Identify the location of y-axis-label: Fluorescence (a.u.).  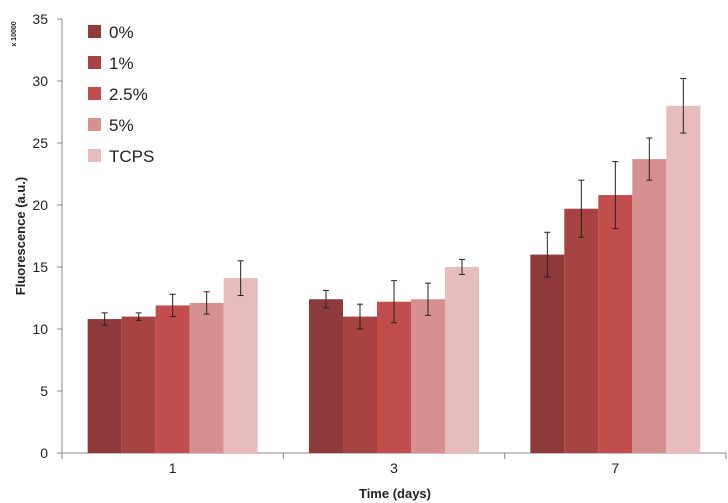
(20, 236).